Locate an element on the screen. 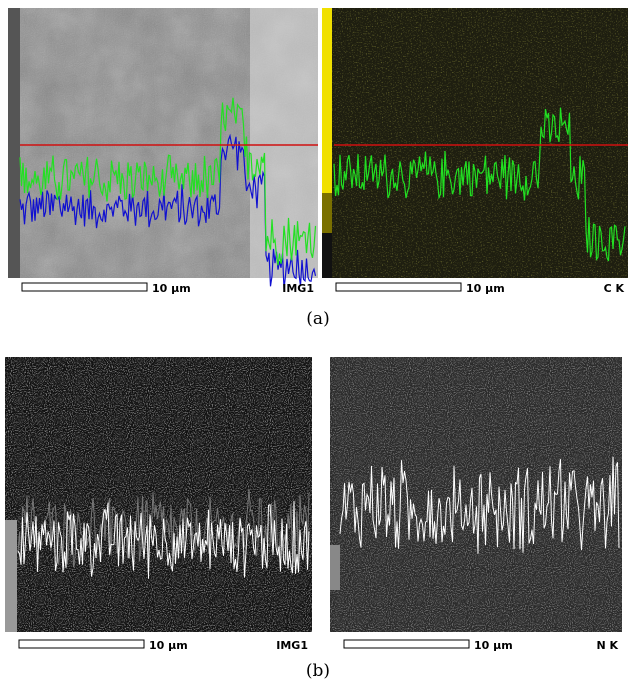  panel-label: (b) is located at coordinates (318, 671).